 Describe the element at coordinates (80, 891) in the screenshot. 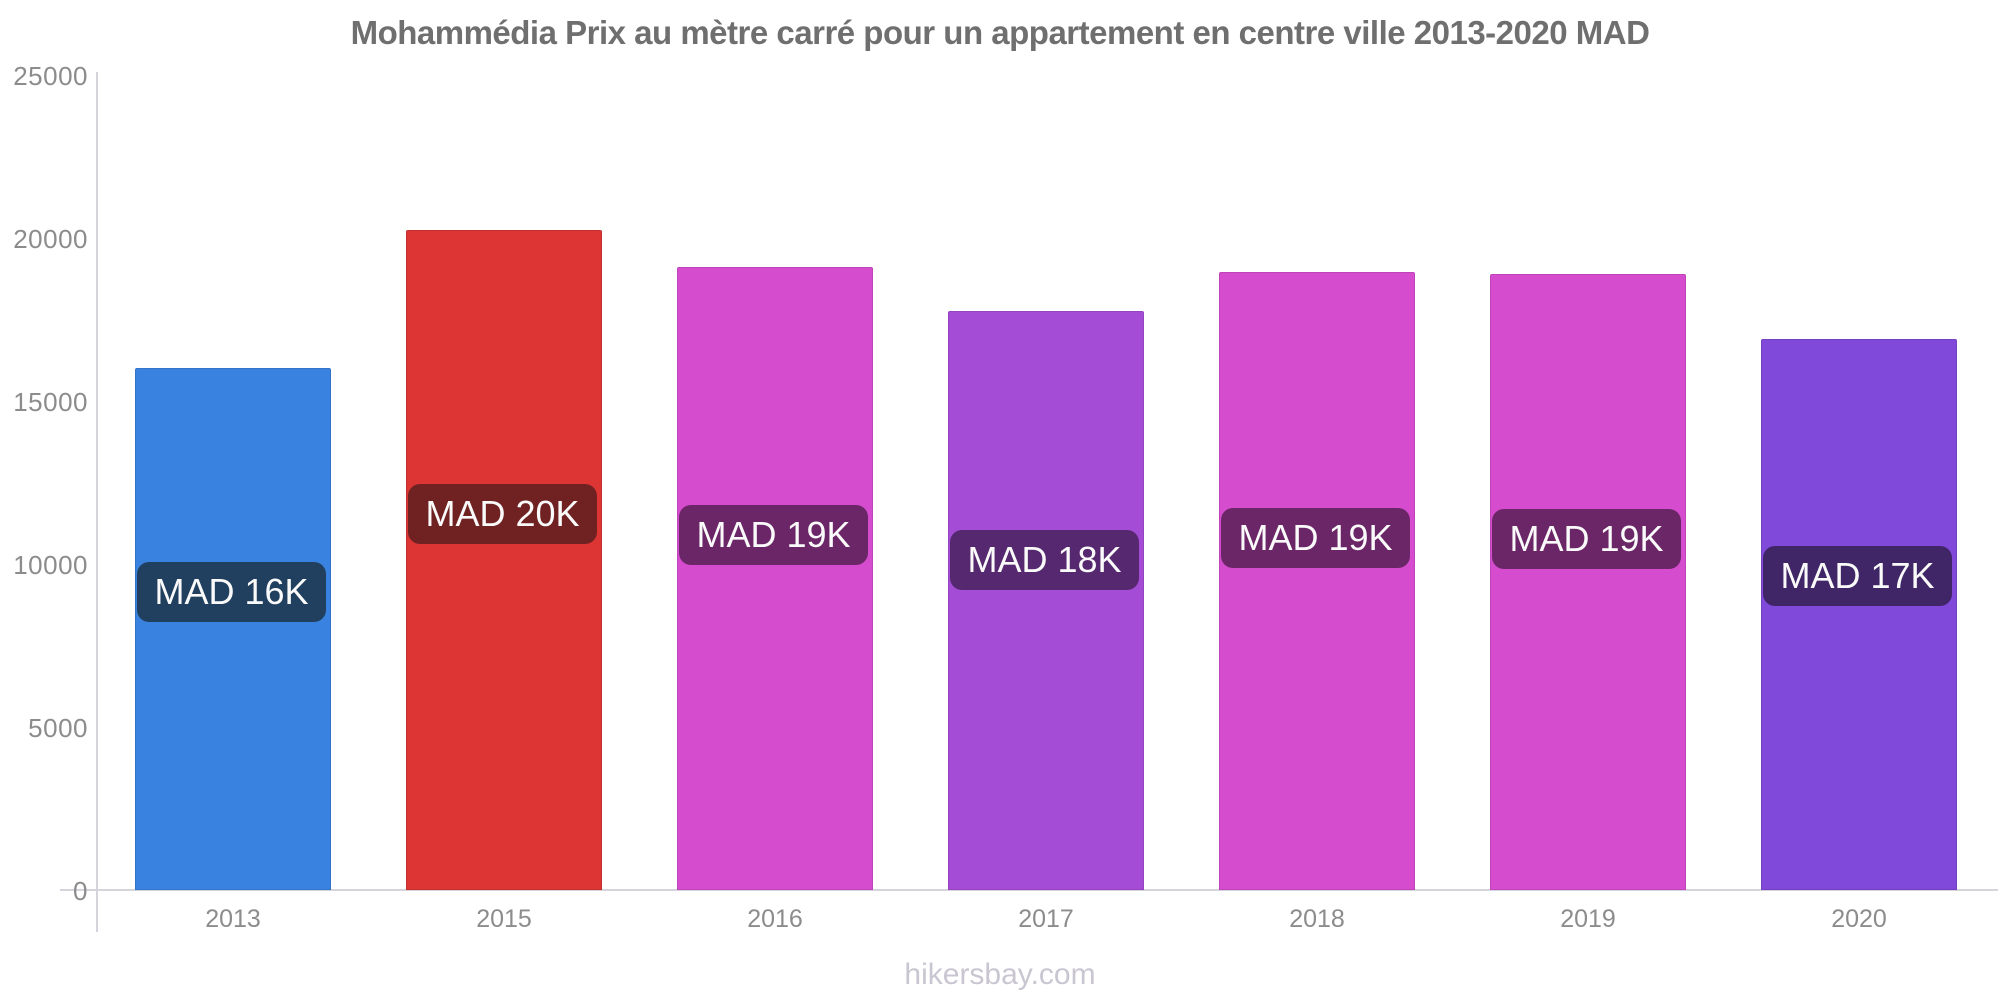

I see `y-tick-0: 0` at that location.